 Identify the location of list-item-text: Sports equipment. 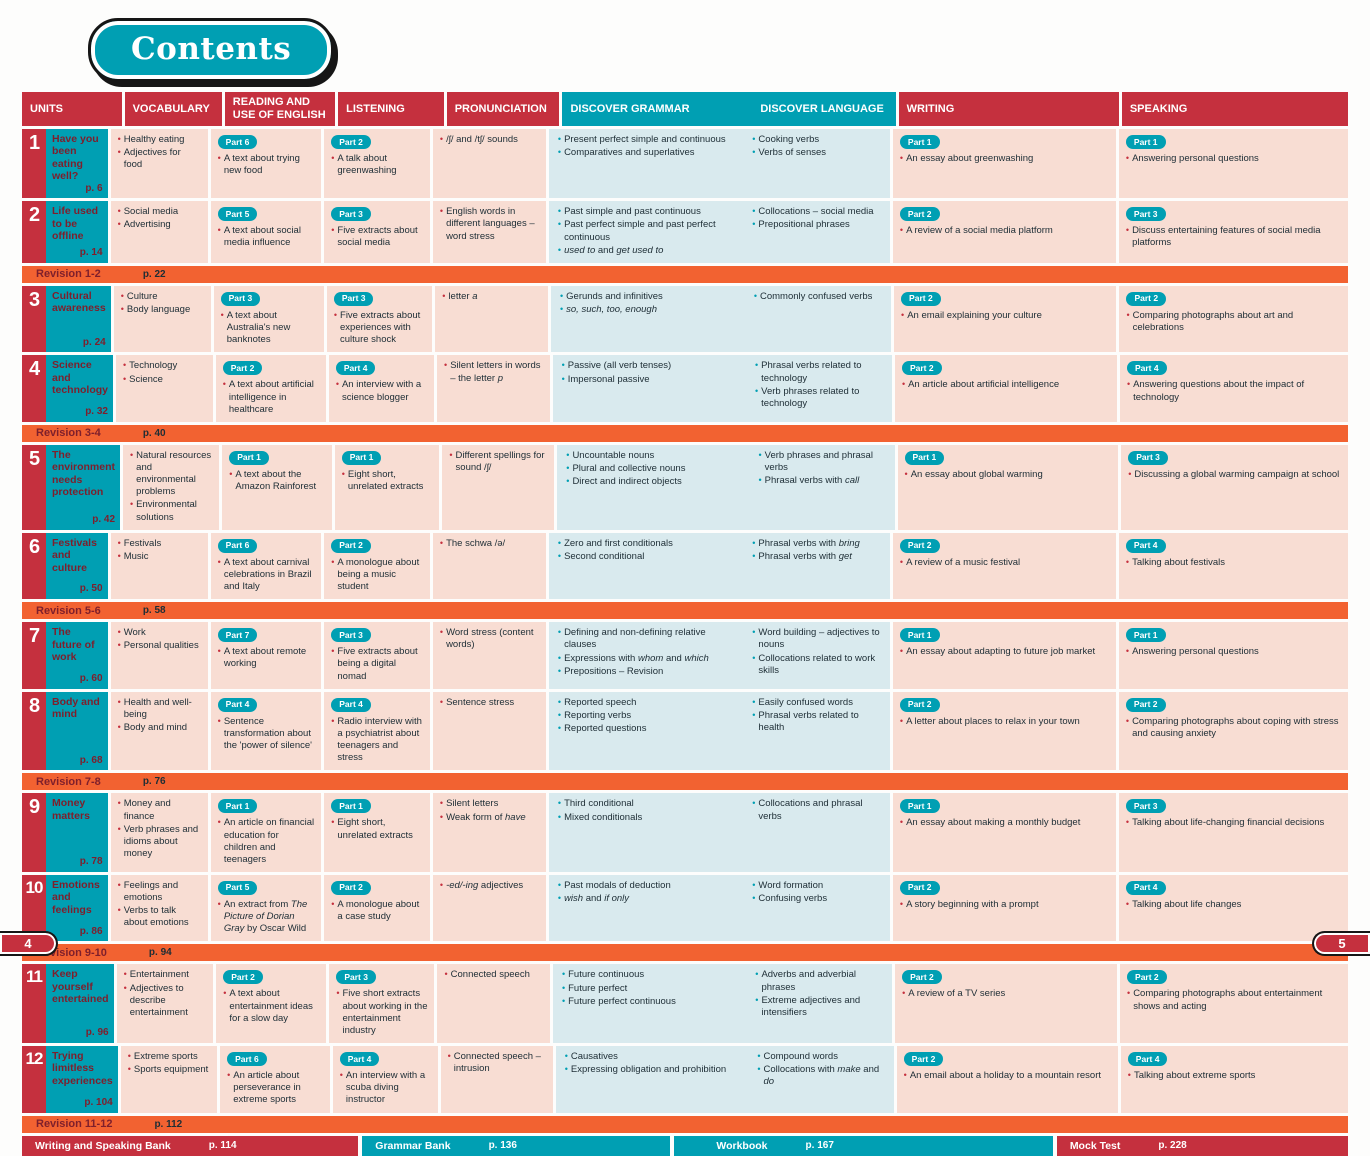
(171, 1070).